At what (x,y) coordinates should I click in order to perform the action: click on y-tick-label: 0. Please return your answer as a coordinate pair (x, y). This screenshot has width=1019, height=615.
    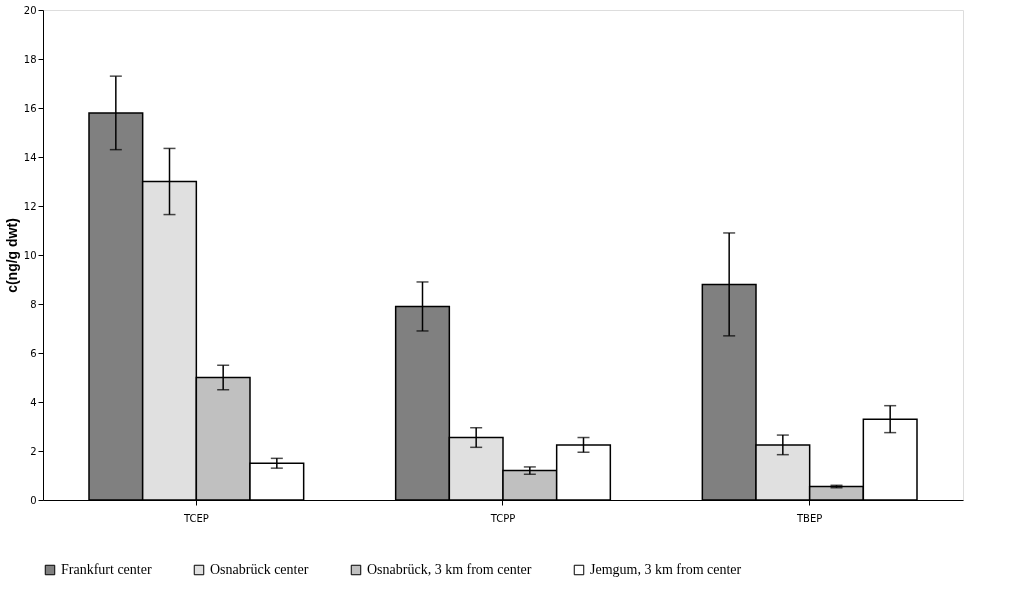
    Looking at the image, I should click on (33, 500).